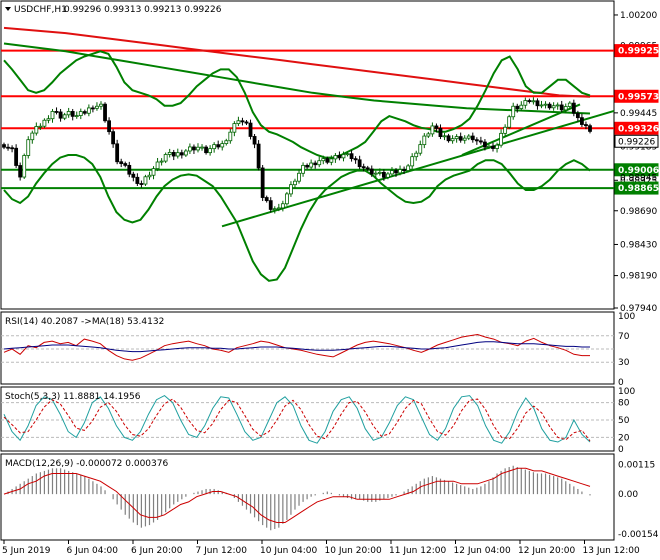 Image resolution: width=660 pixels, height=560 pixels. Describe the element at coordinates (86, 464) in the screenshot. I see `macd-title: MACD(12,26,9) -0.000072 0.000376` at that location.